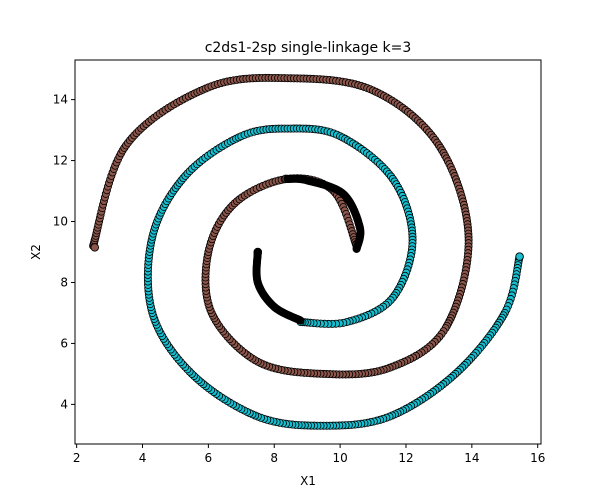 This screenshot has height=500, width=600. What do you see at coordinates (309, 454) in the screenshot?
I see `x-axis-ticks: 2 4 6 8 10 12 14 16` at bounding box center [309, 454].